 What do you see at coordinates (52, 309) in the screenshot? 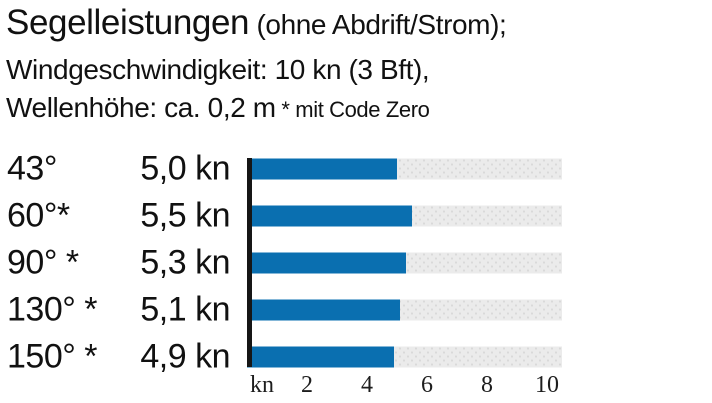
I see `angle-label: 130° *` at bounding box center [52, 309].